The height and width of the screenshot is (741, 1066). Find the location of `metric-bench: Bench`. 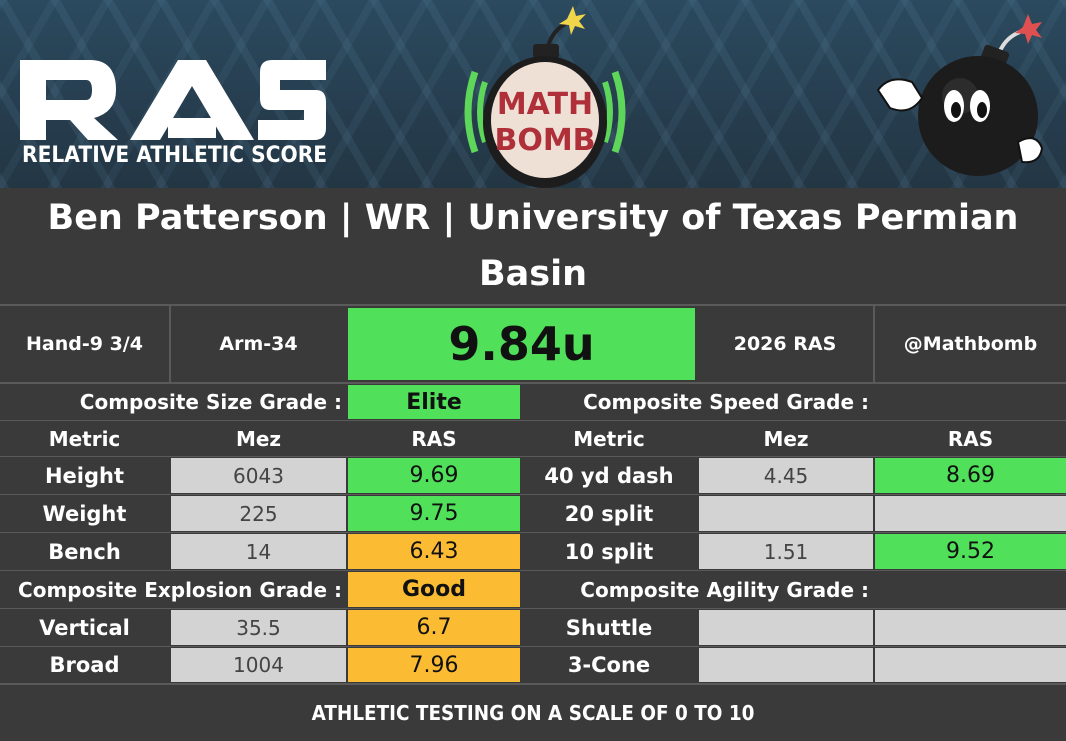

metric-bench: Bench is located at coordinates (84, 551).